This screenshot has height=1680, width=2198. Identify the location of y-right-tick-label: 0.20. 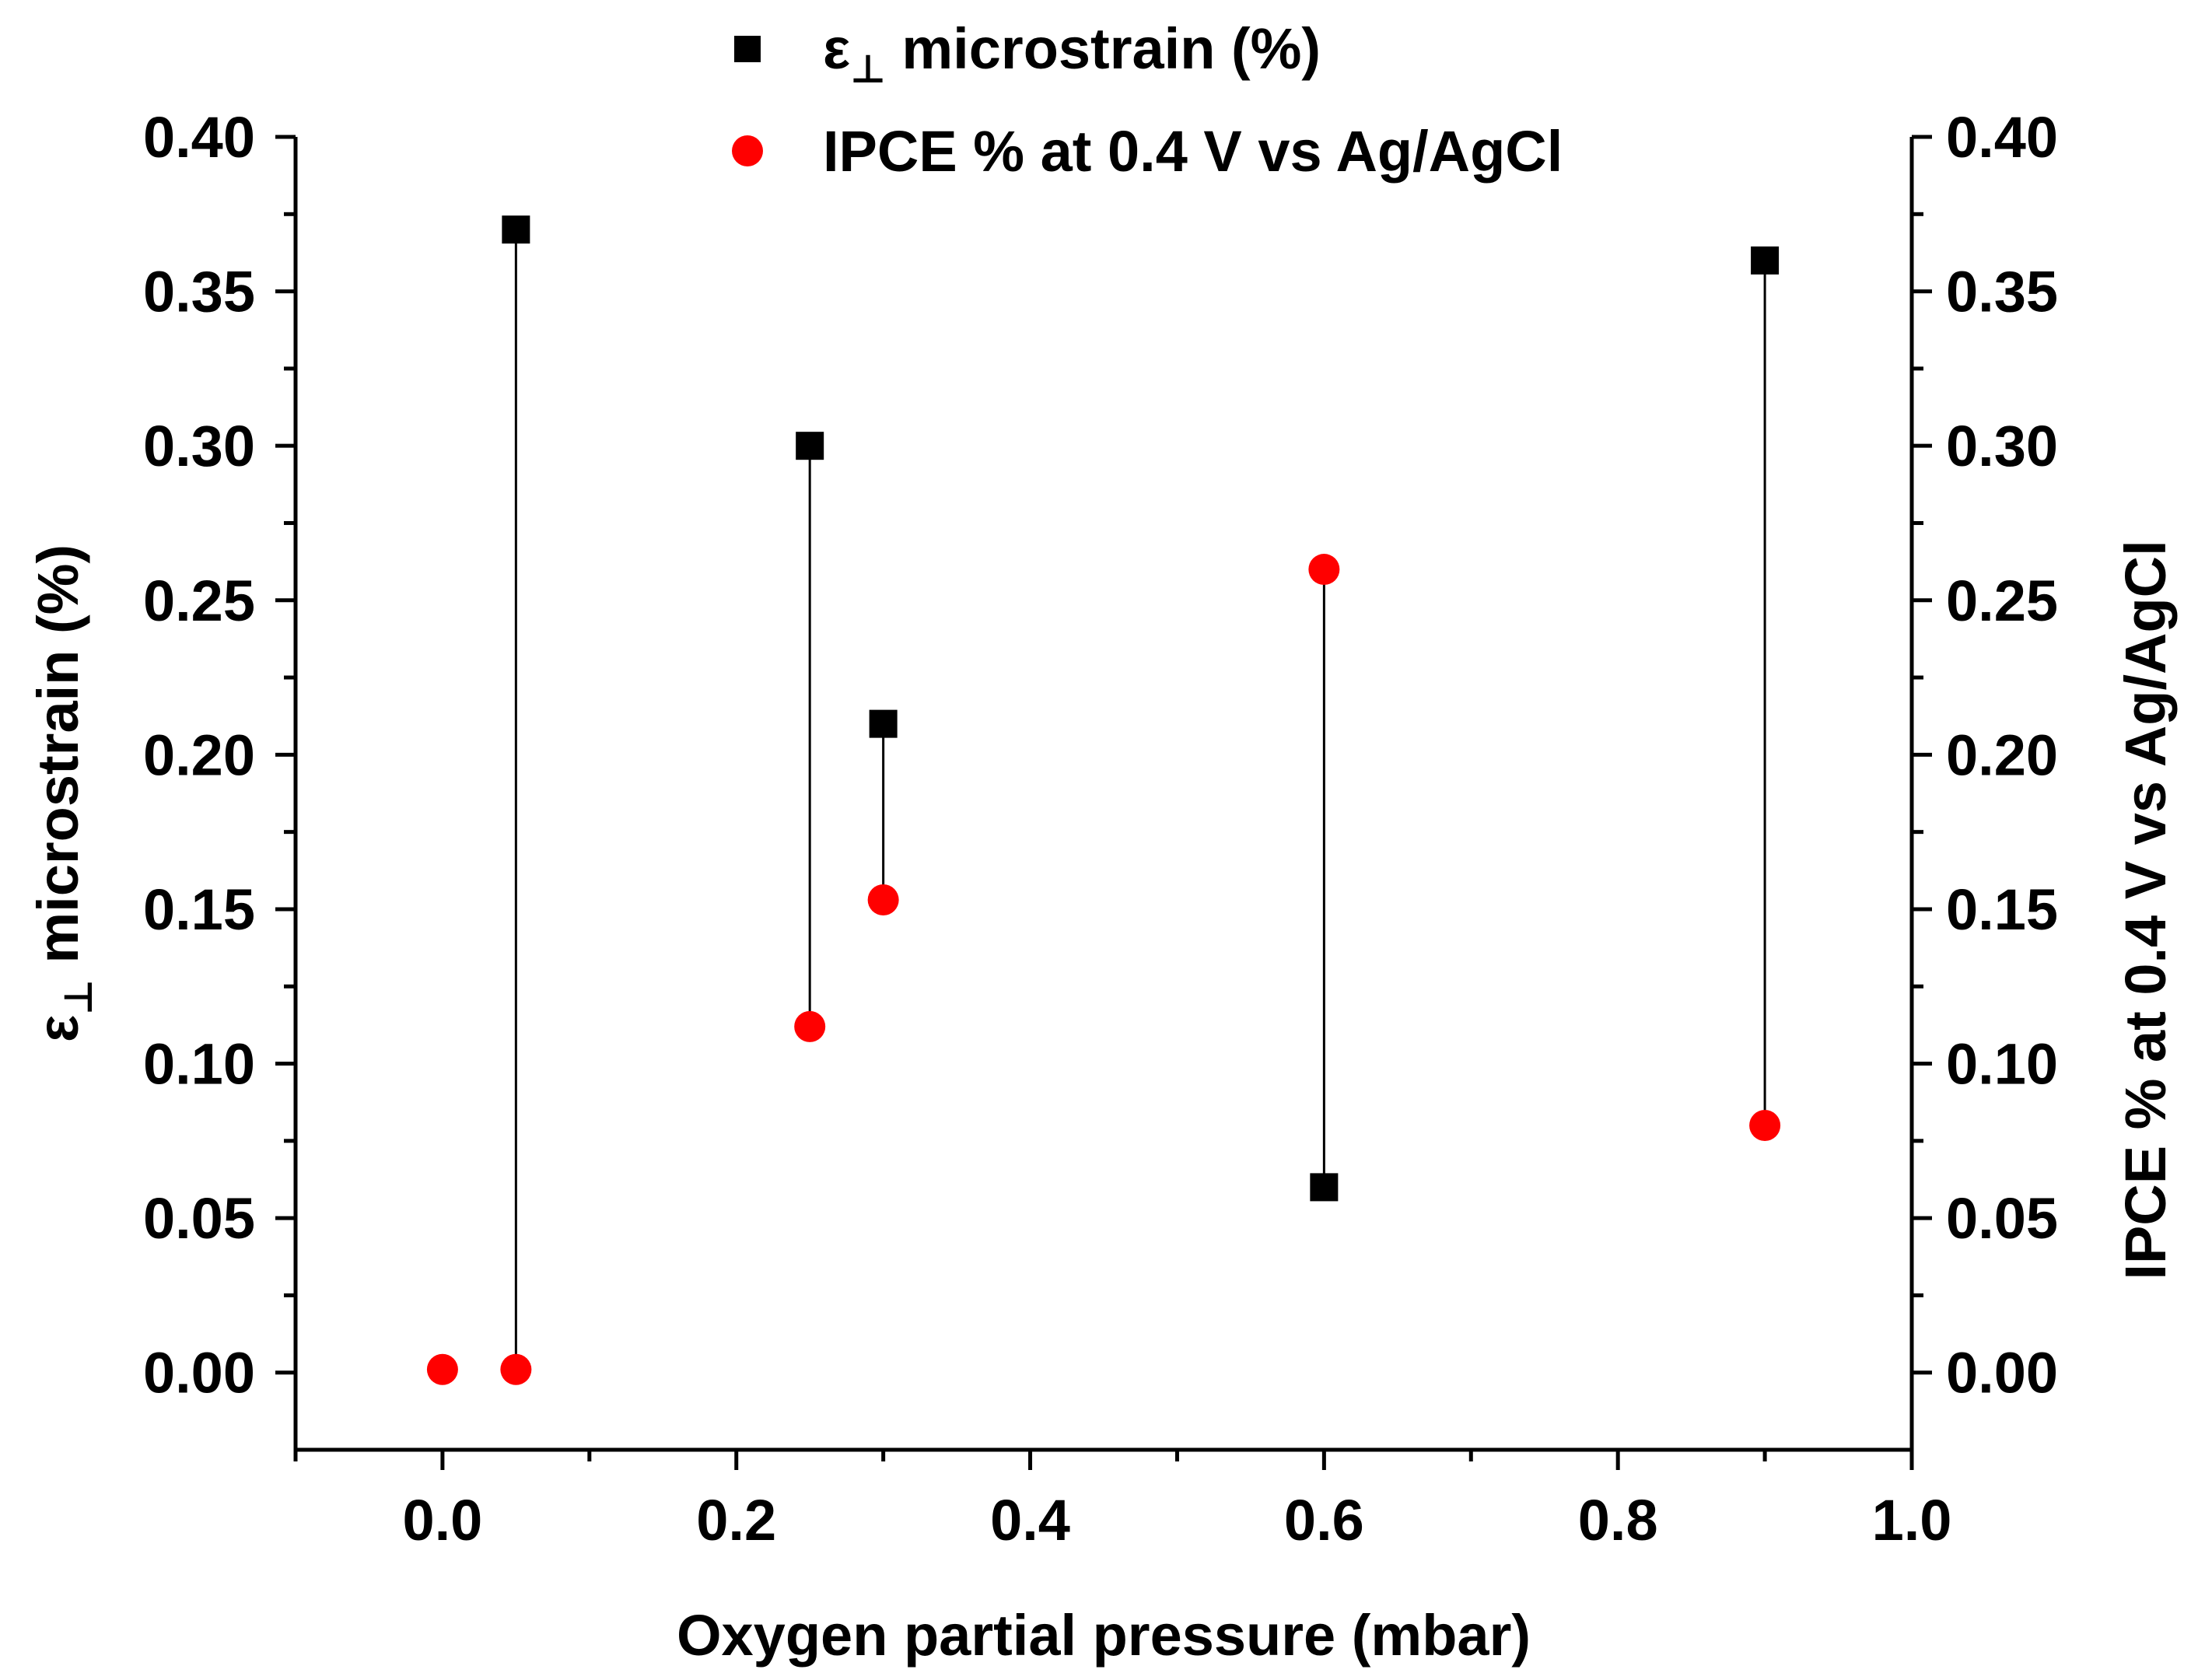
(2002, 755).